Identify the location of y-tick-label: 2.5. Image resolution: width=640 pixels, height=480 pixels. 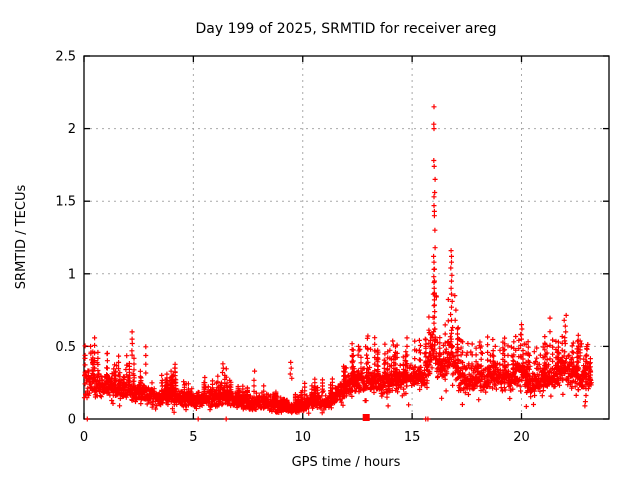
(65, 57).